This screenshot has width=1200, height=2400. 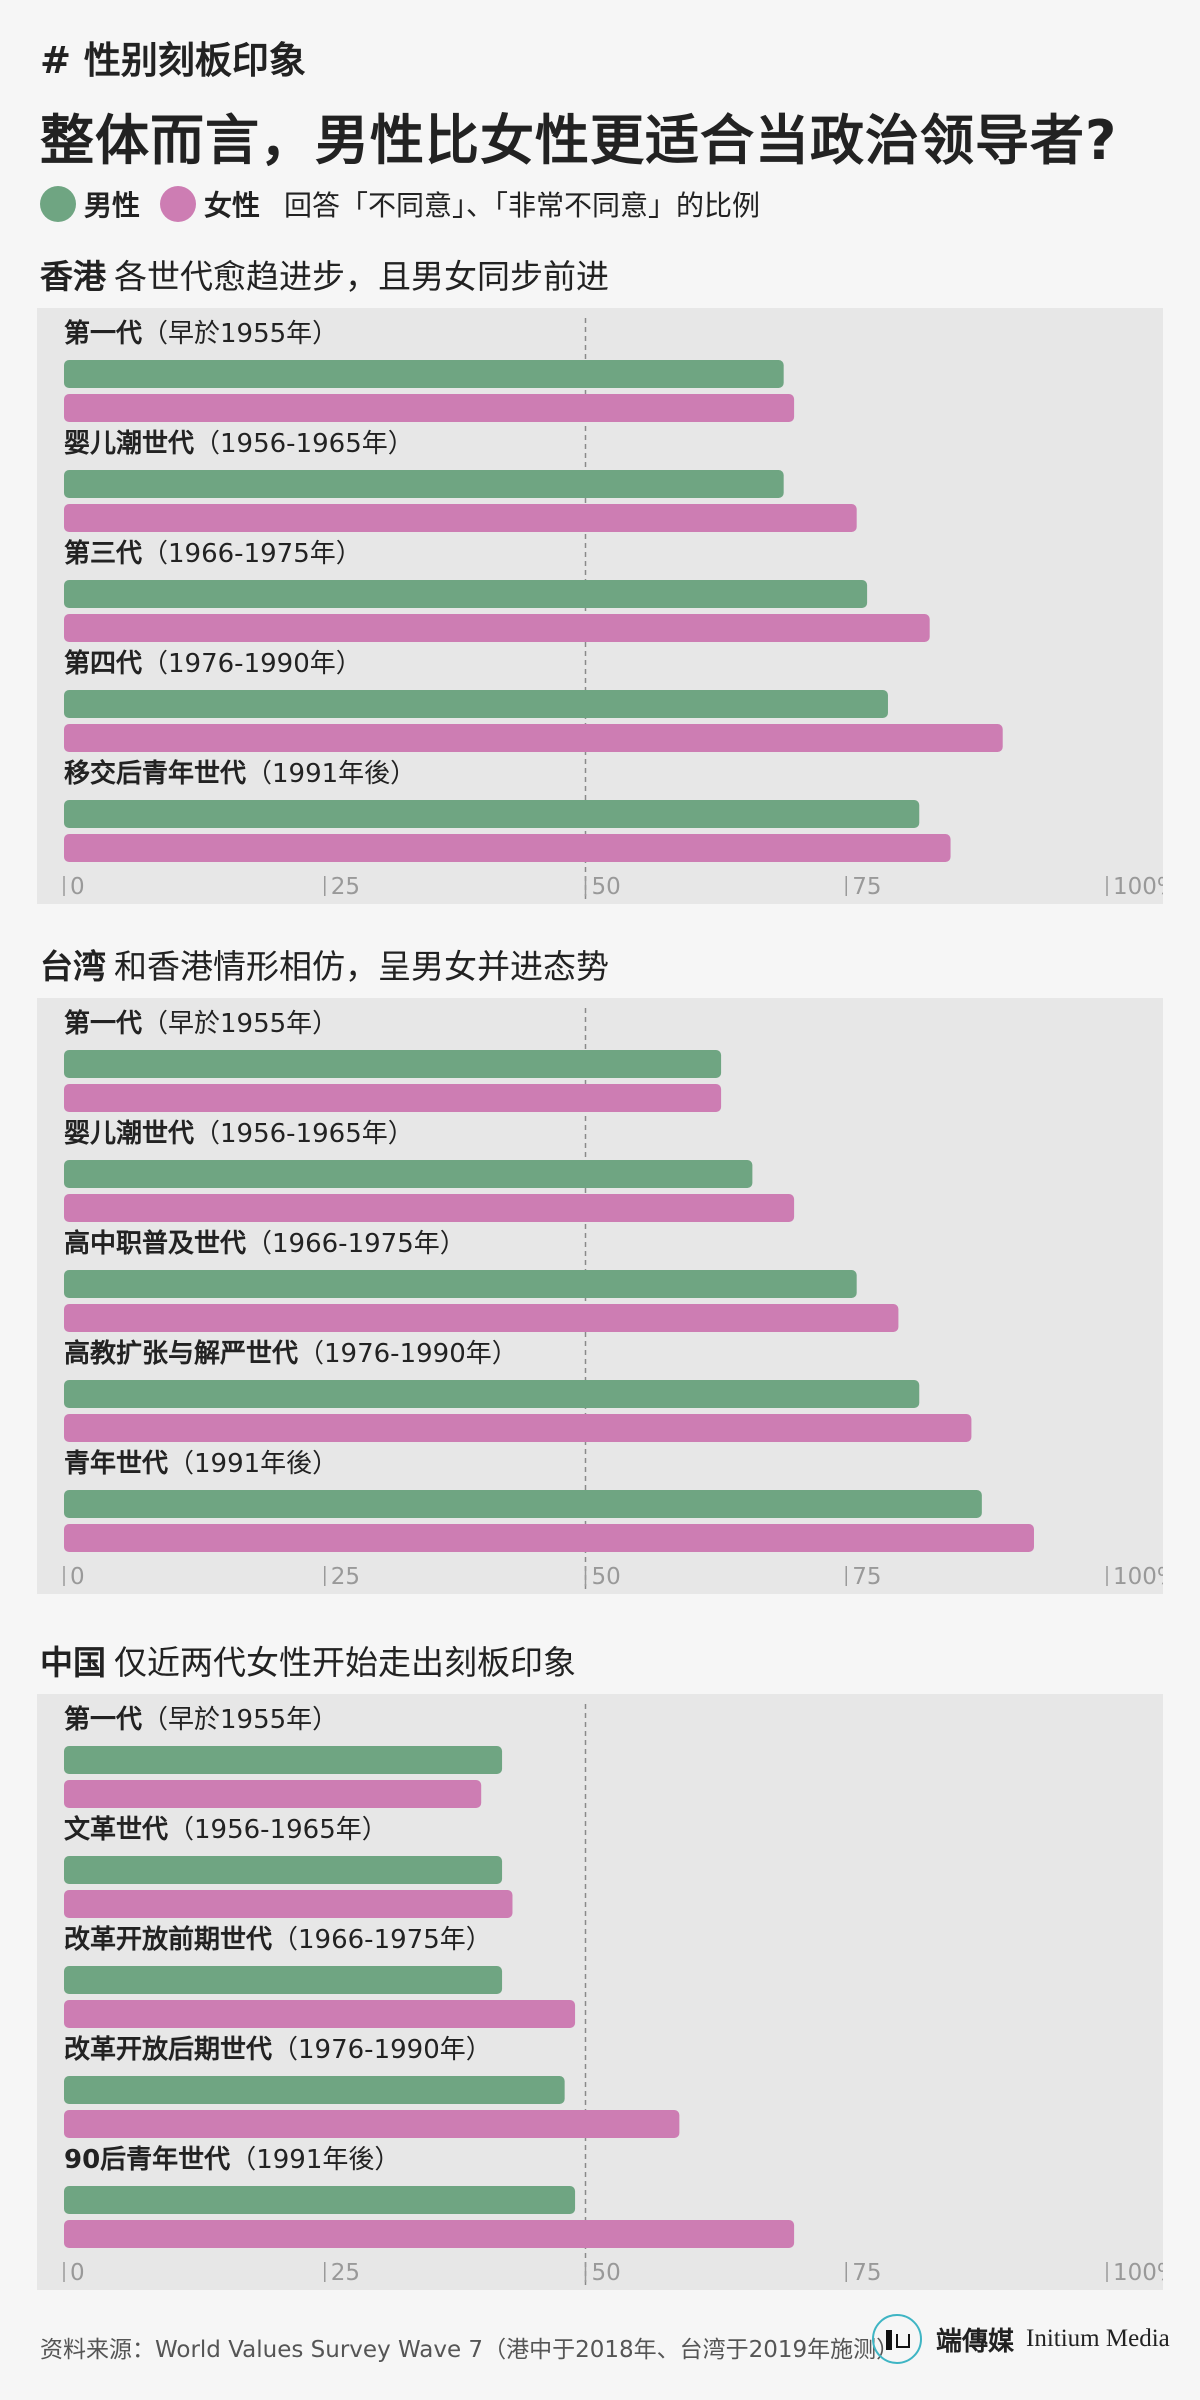 I want to click on category-name: 90后青年世代, so click(x=147, y=2159).